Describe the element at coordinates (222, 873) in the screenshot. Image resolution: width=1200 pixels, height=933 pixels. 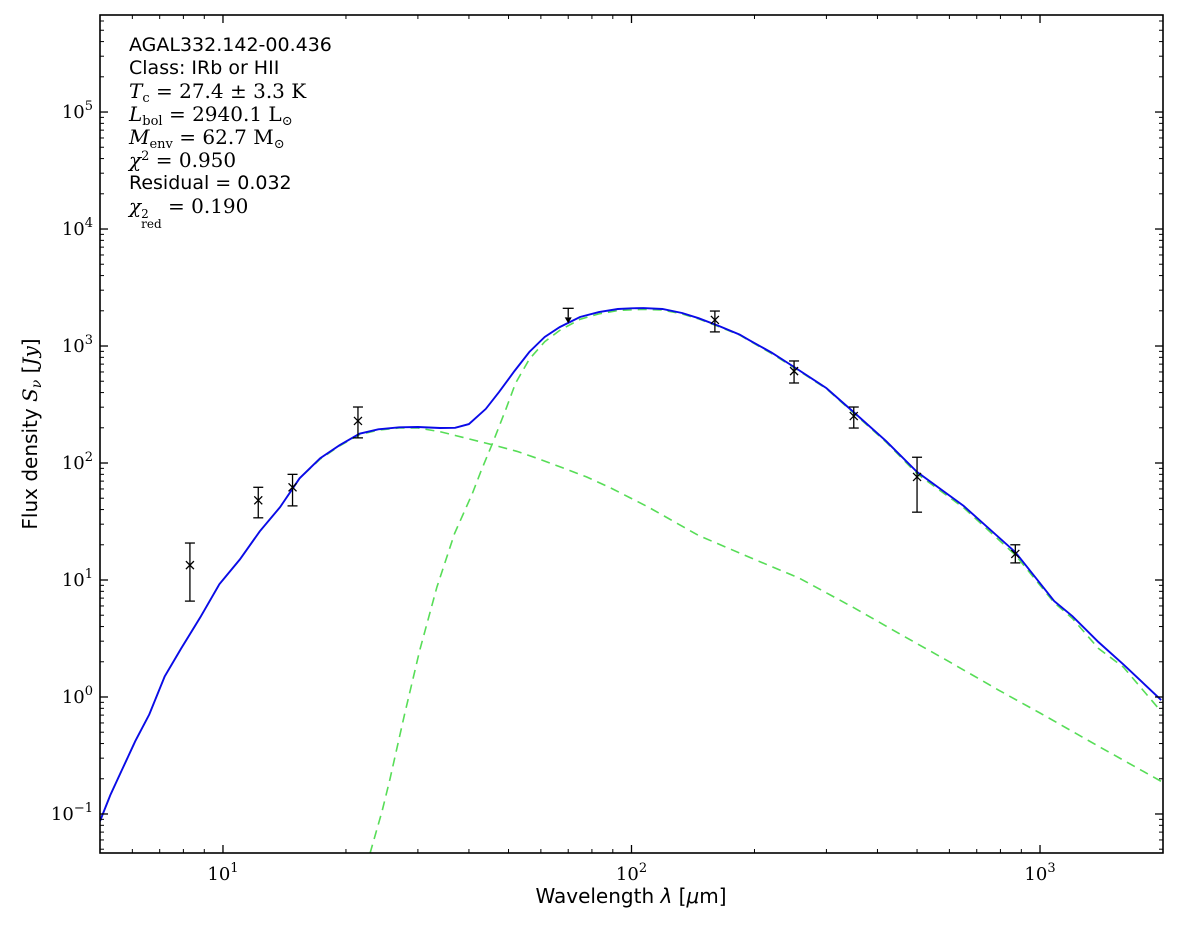
I see `x-tick-label: 10¹` at that location.